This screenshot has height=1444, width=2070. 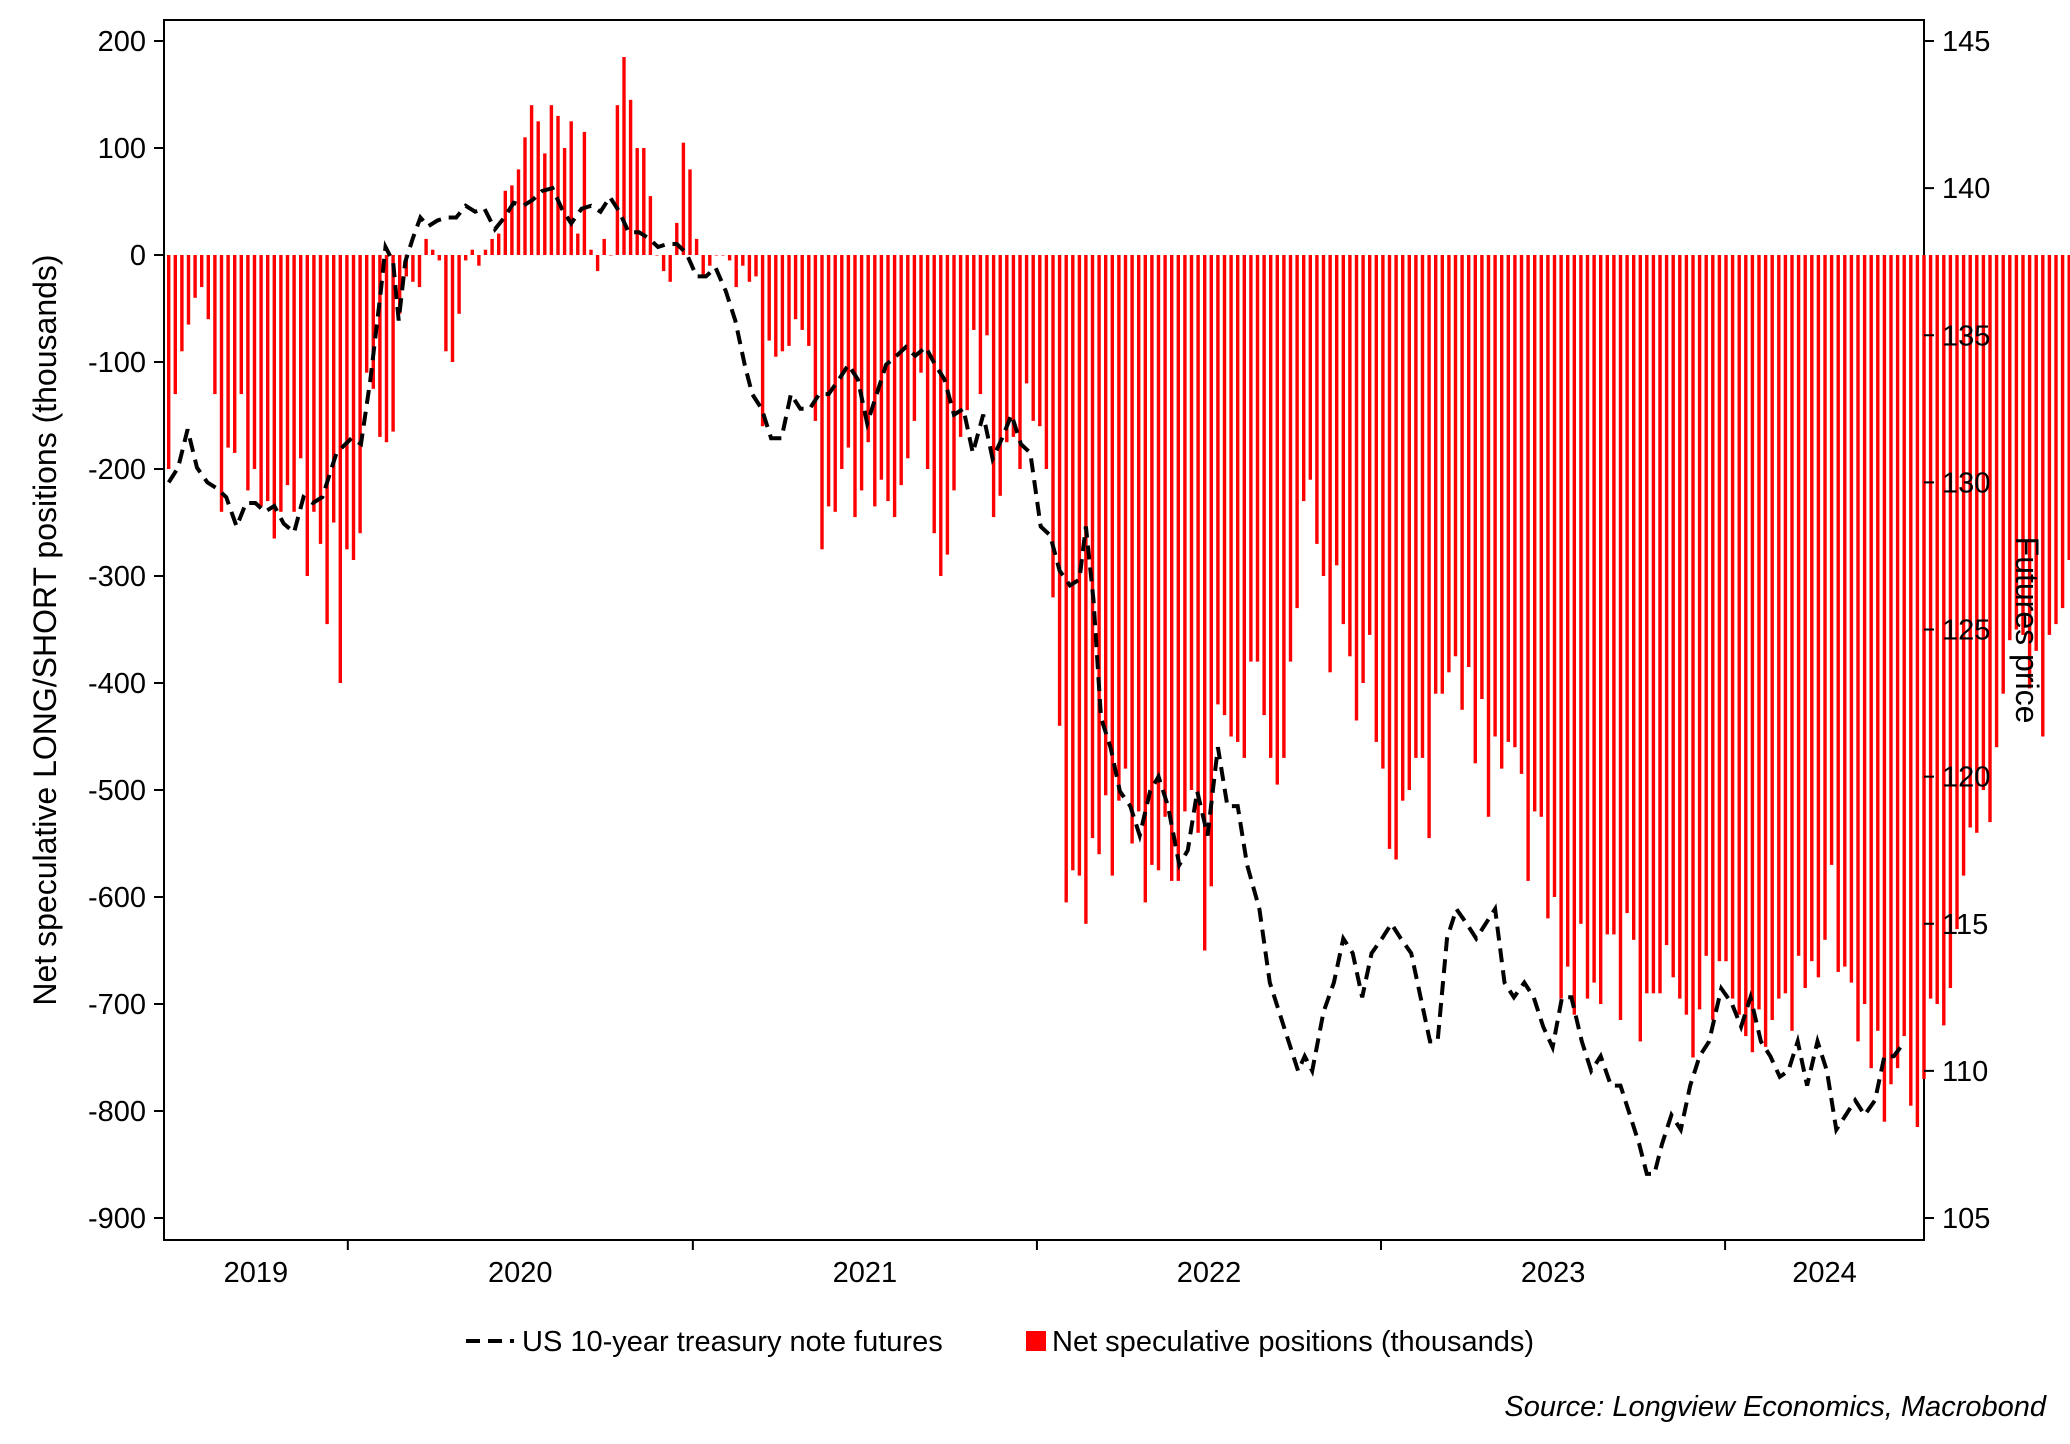 I want to click on right-tick-label: 115, so click(x=1965, y=925).